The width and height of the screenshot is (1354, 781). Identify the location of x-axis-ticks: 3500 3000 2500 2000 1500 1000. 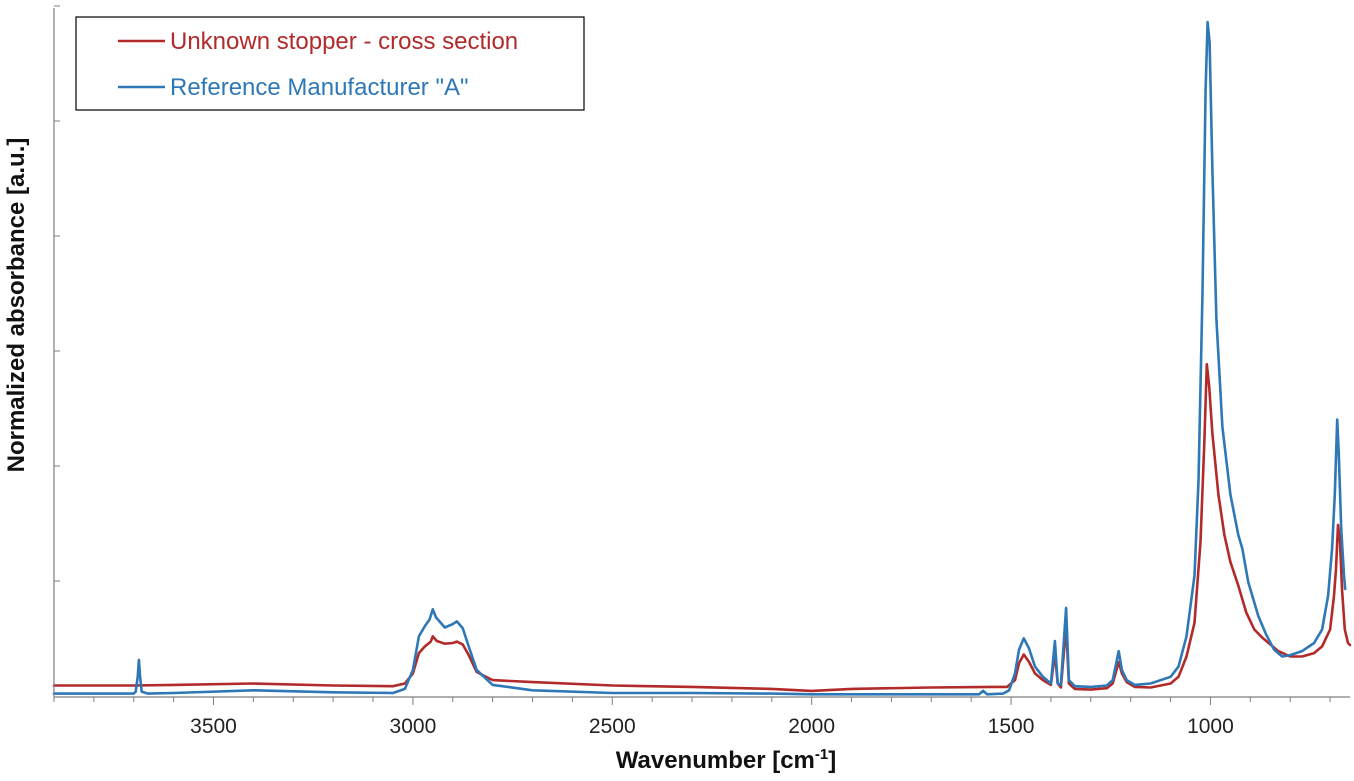
(692, 717).